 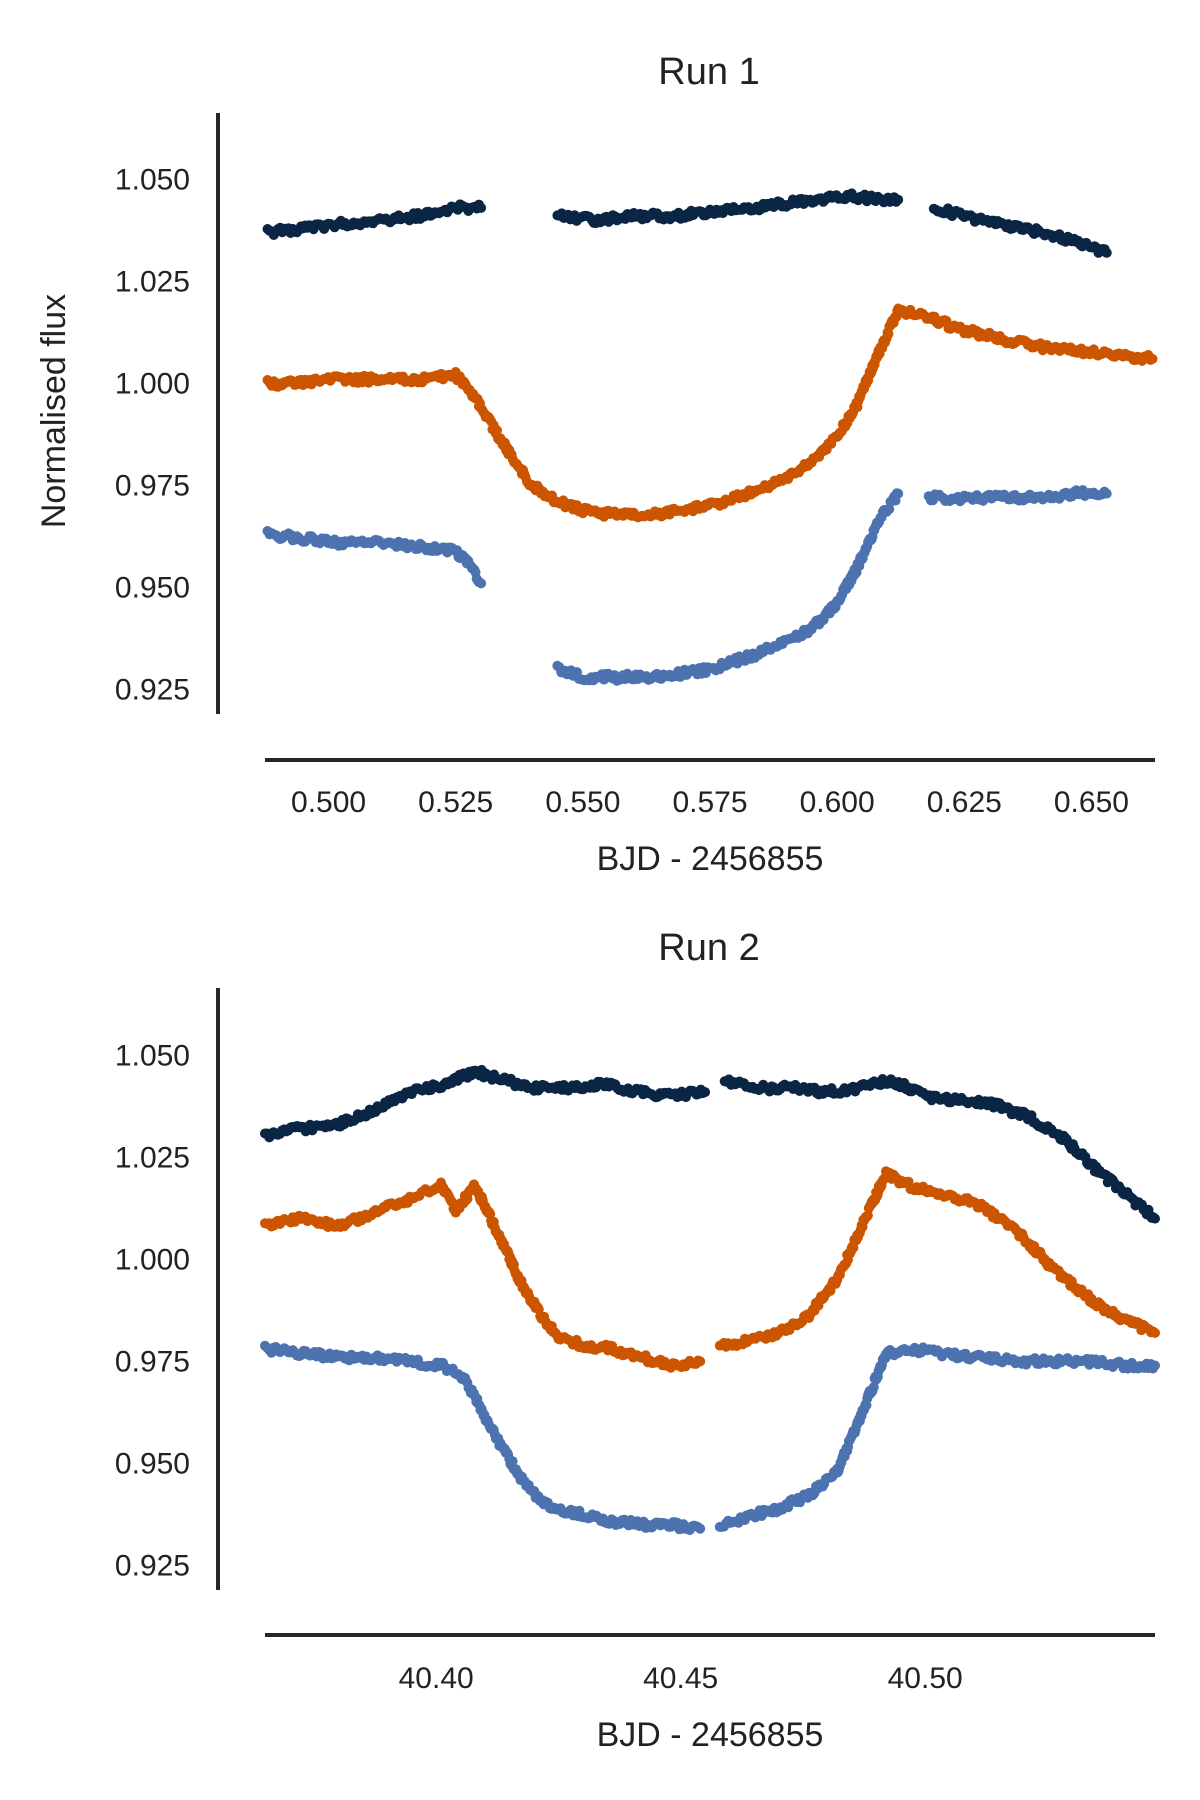 What do you see at coordinates (837, 802) in the screenshot?
I see `run1-xtick-label: 0.600` at bounding box center [837, 802].